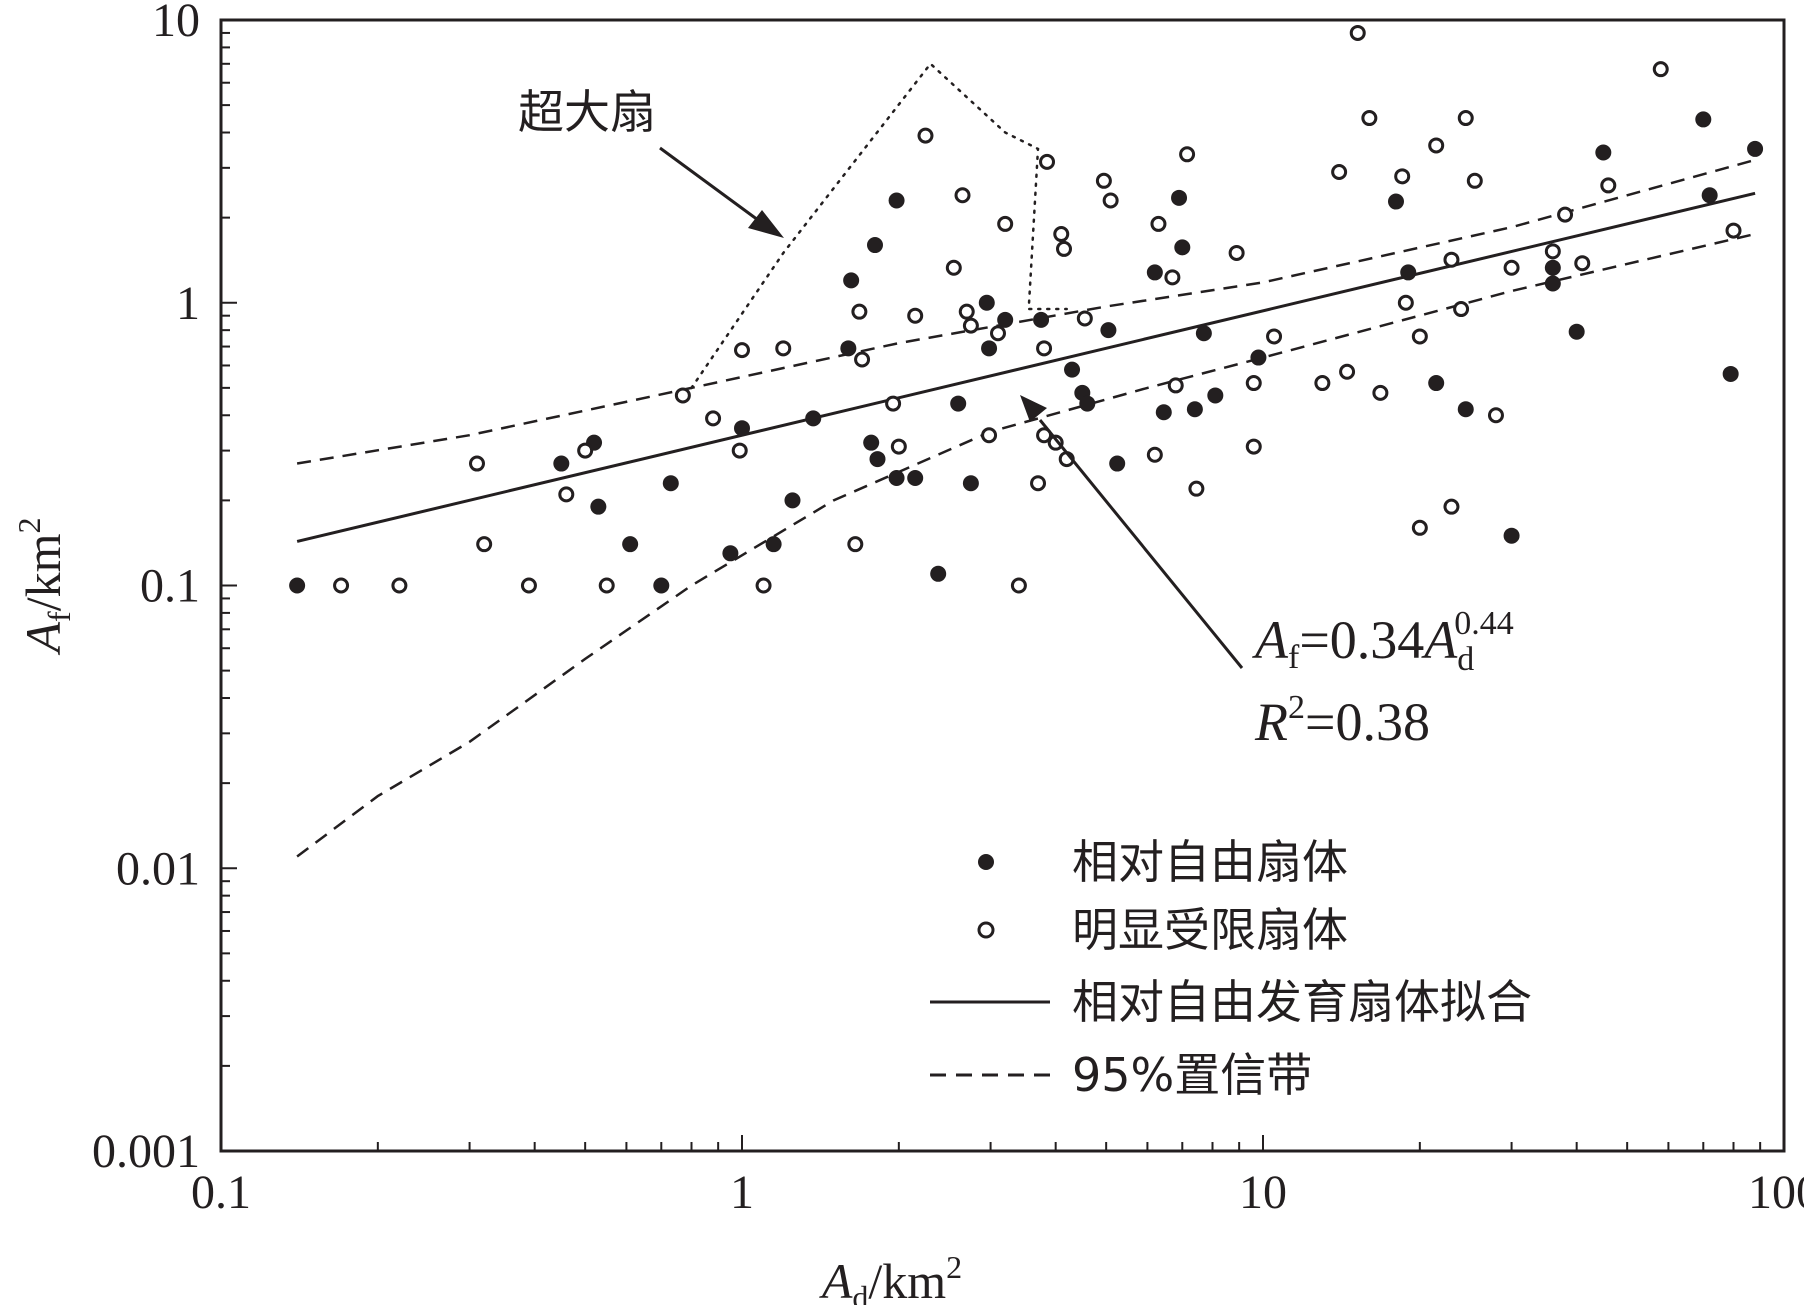 Image resolution: width=1804 pixels, height=1305 pixels. I want to click on legend-filled-marker, so click(986, 862).